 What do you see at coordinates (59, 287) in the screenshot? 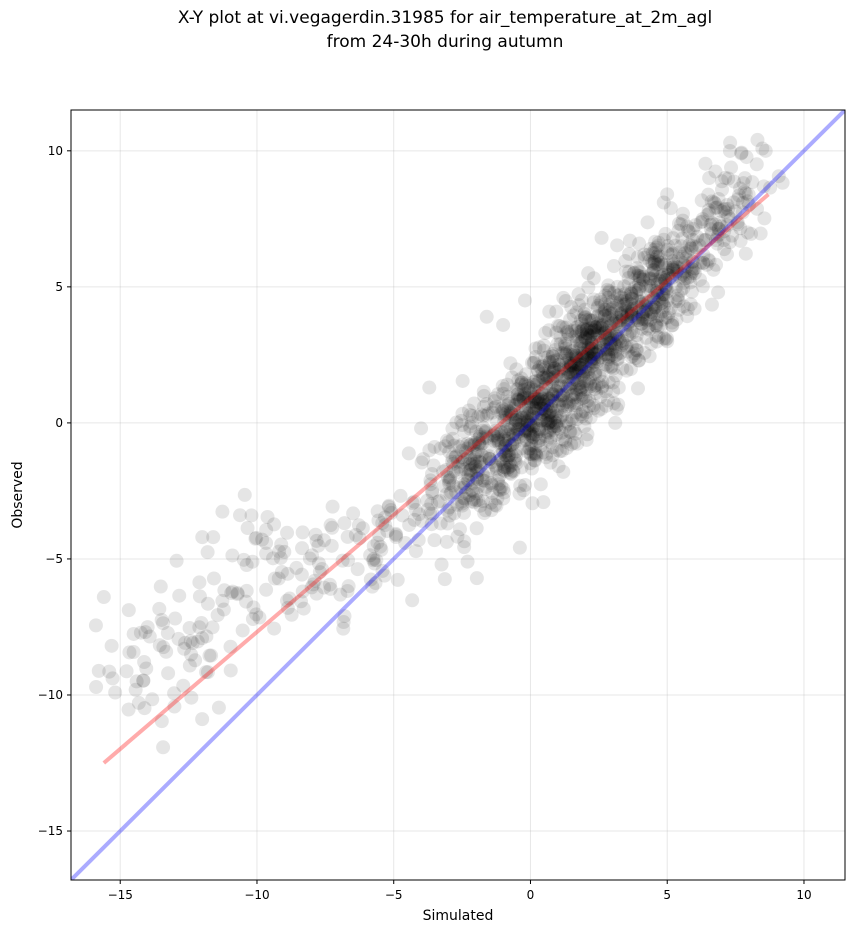
I see `y-tick-label: 5` at bounding box center [59, 287].